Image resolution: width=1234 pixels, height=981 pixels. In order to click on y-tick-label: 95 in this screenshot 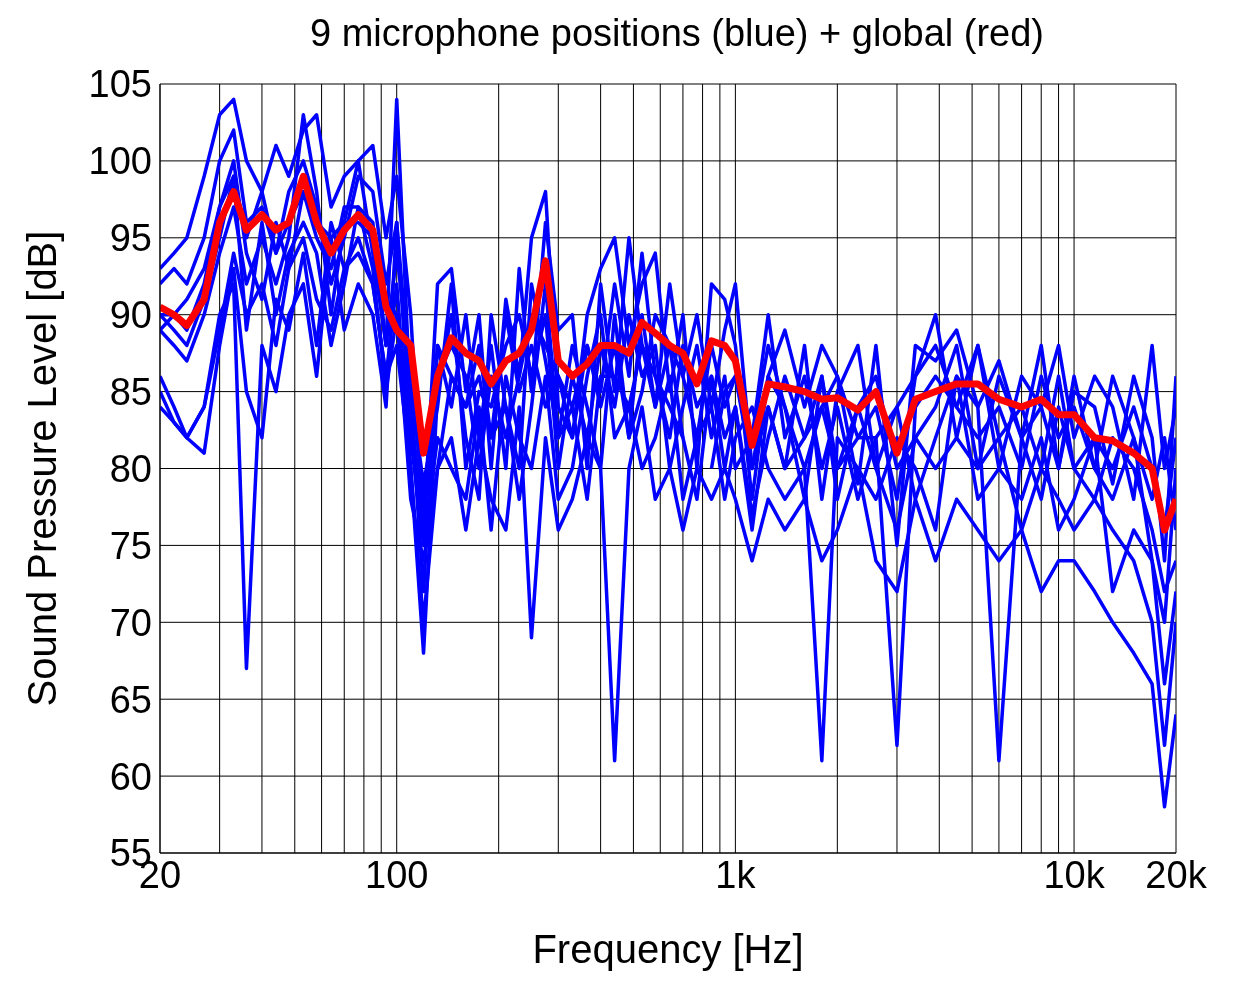, I will do `click(130, 238)`.